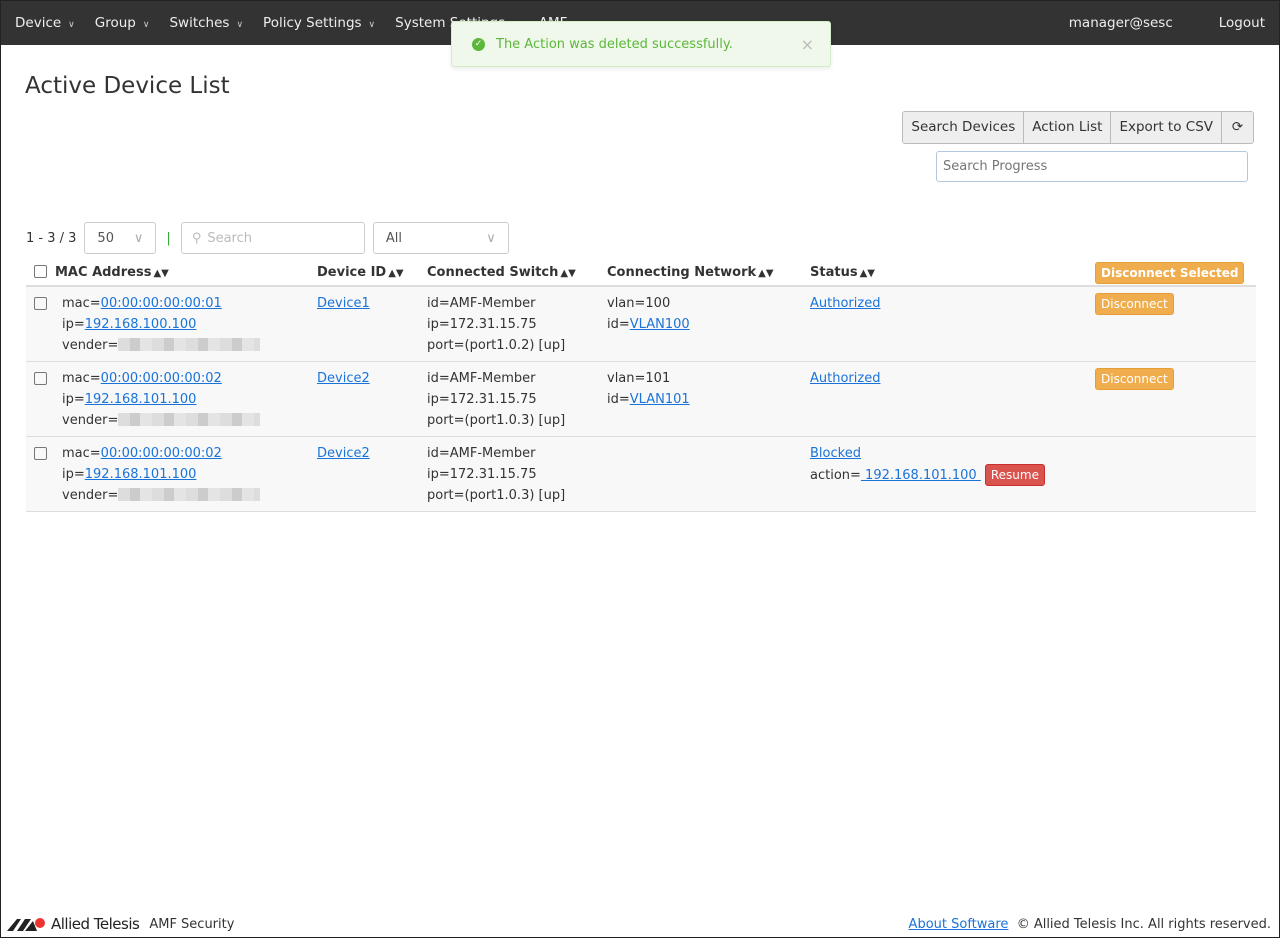 The height and width of the screenshot is (938, 1280). What do you see at coordinates (659, 399) in the screenshot?
I see `vlan-link: VLAN101` at bounding box center [659, 399].